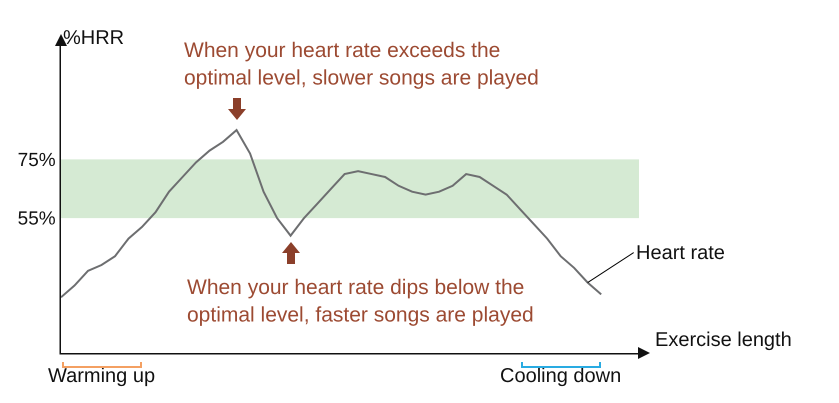 The width and height of the screenshot is (839, 403). Describe the element at coordinates (360, 301) in the screenshot. I see `annotation: When your heart rate dips below the optimal level, faster songs are played` at that location.